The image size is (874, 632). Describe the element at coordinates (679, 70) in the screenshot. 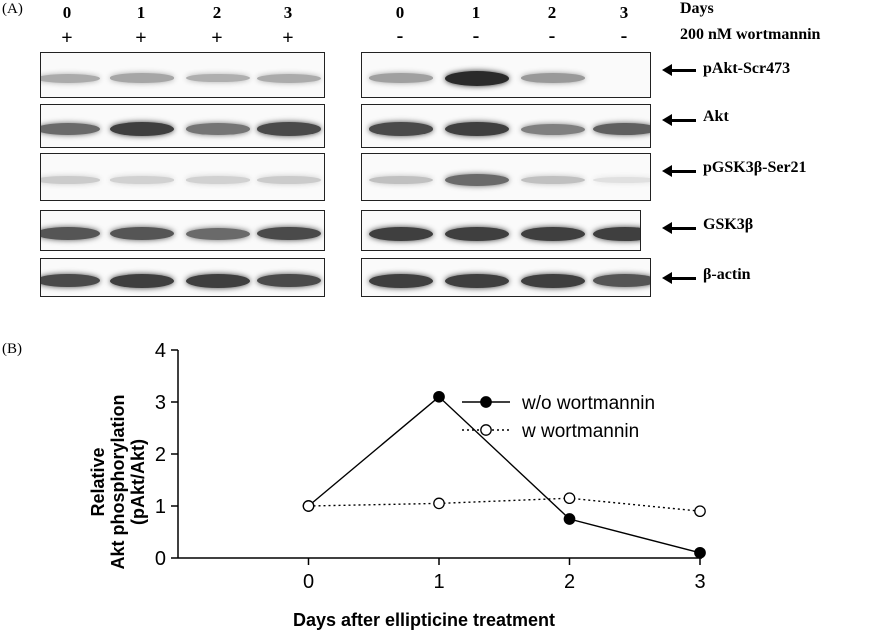

I see `blot-row-0-arrow` at that location.